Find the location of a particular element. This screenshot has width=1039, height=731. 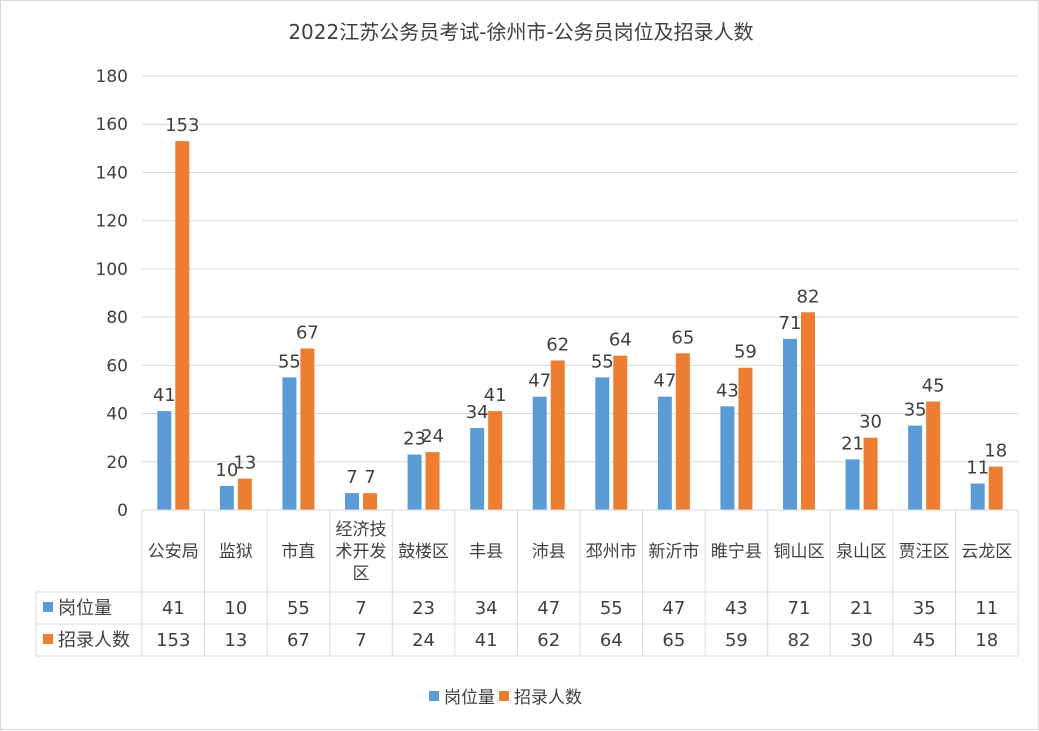

category-label: 经济技 is located at coordinates (361, 530).